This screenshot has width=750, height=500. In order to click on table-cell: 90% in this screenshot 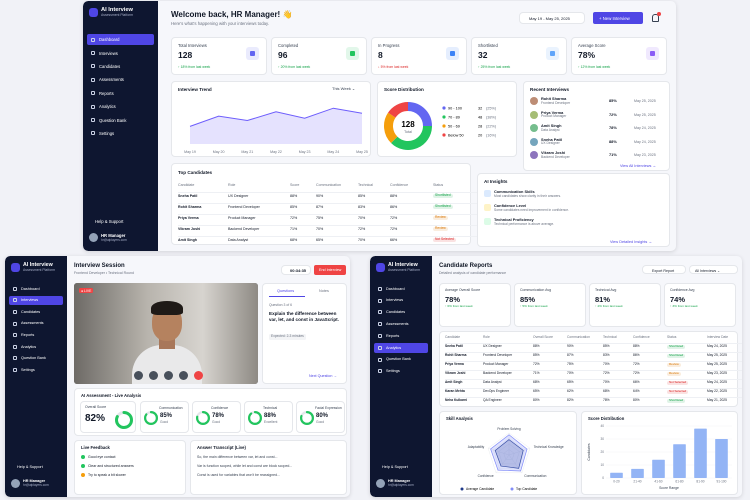, I will do `click(570, 346)`.